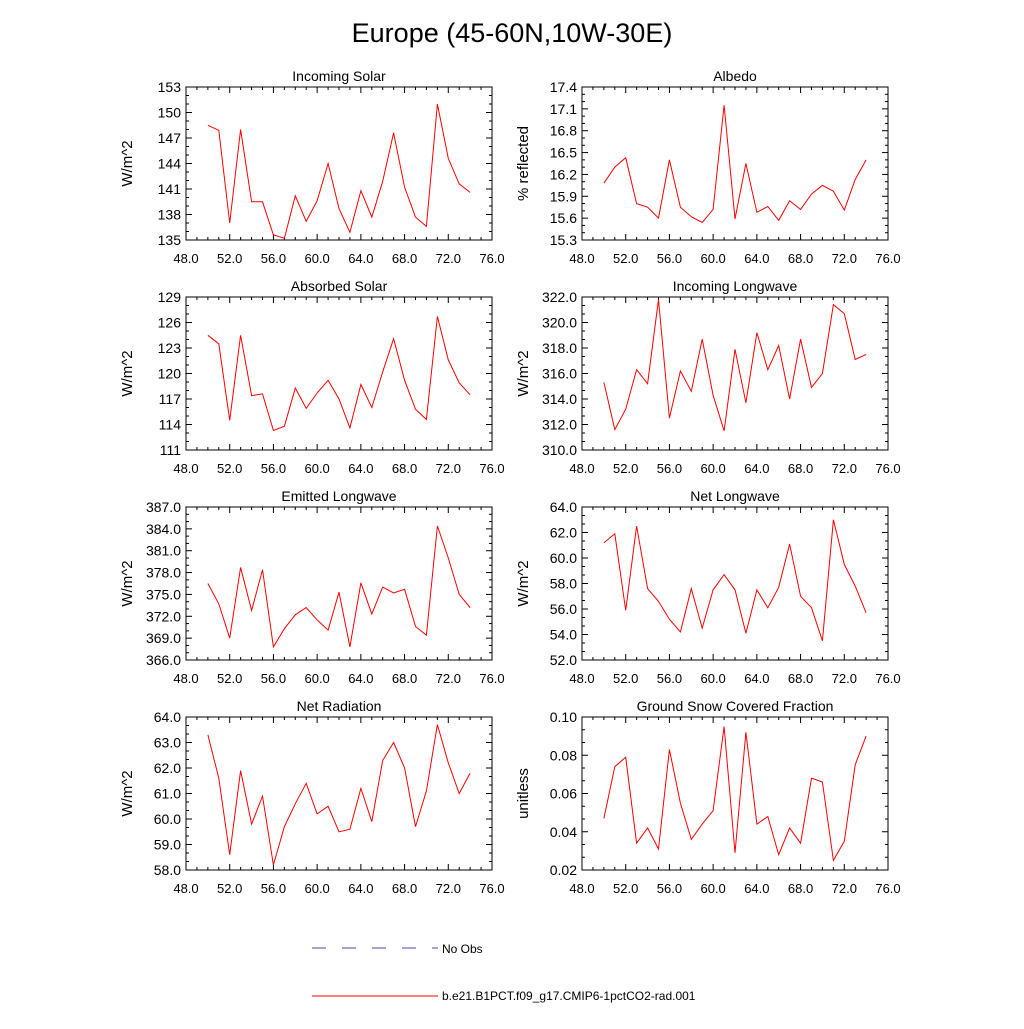 The height and width of the screenshot is (1029, 1024). Describe the element at coordinates (735, 76) in the screenshot. I see `panel-title: Albedo` at that location.